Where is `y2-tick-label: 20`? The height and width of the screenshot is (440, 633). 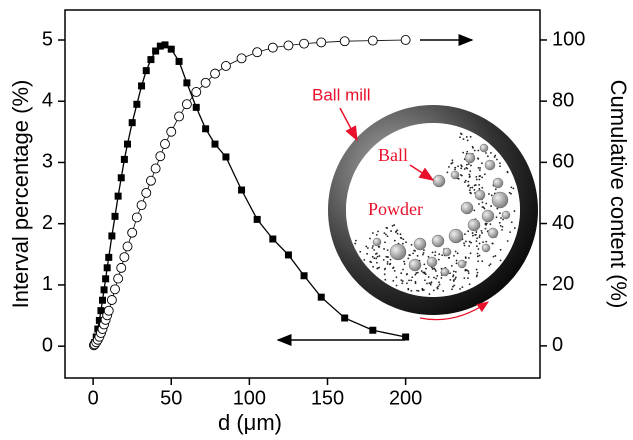
y2-tick-label: 20 is located at coordinates (563, 284).